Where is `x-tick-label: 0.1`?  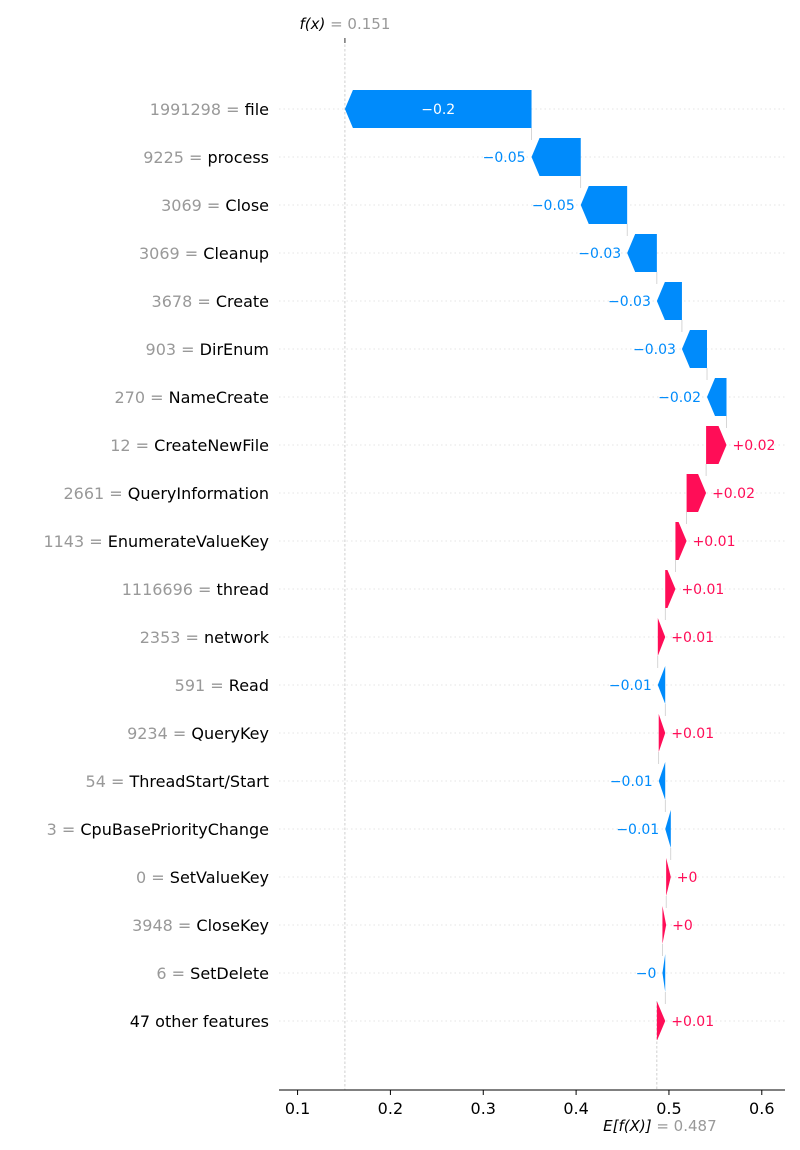
x-tick-label: 0.1 is located at coordinates (297, 1108).